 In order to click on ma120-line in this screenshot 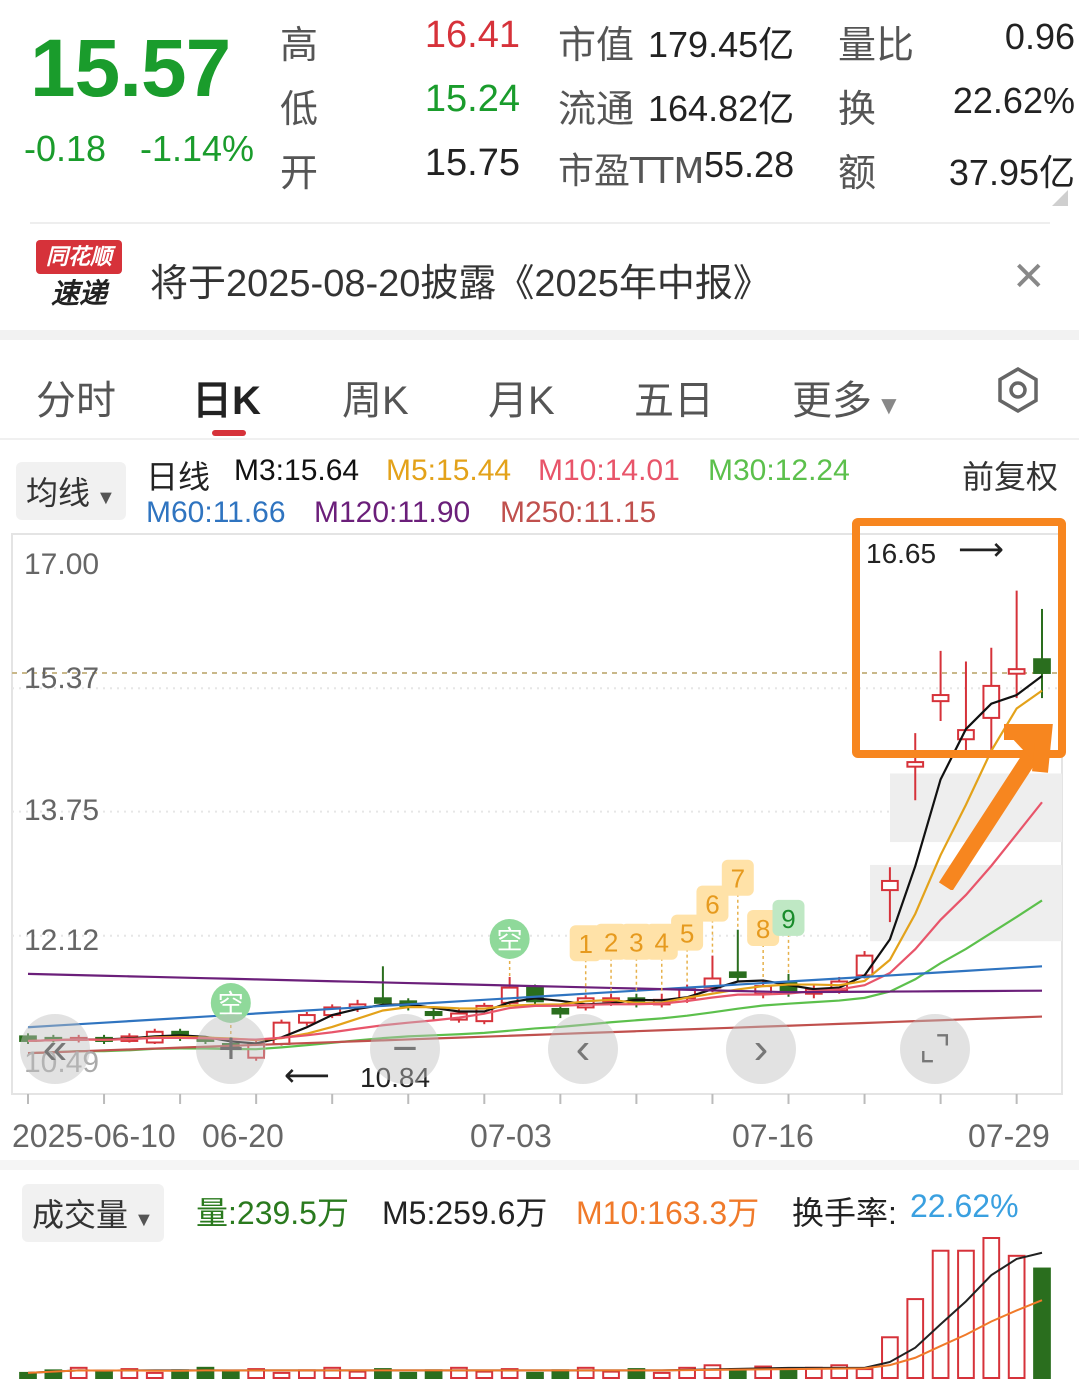, I will do `click(535, 983)`.